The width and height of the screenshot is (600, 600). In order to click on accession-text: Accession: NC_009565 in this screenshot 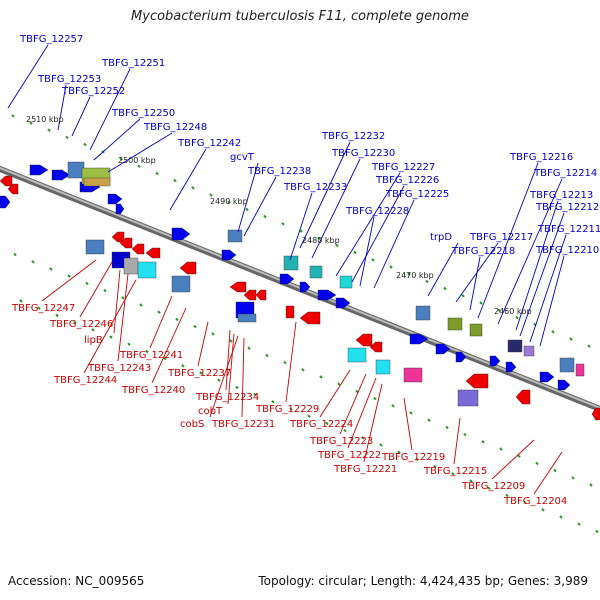, I will do `click(76, 581)`.